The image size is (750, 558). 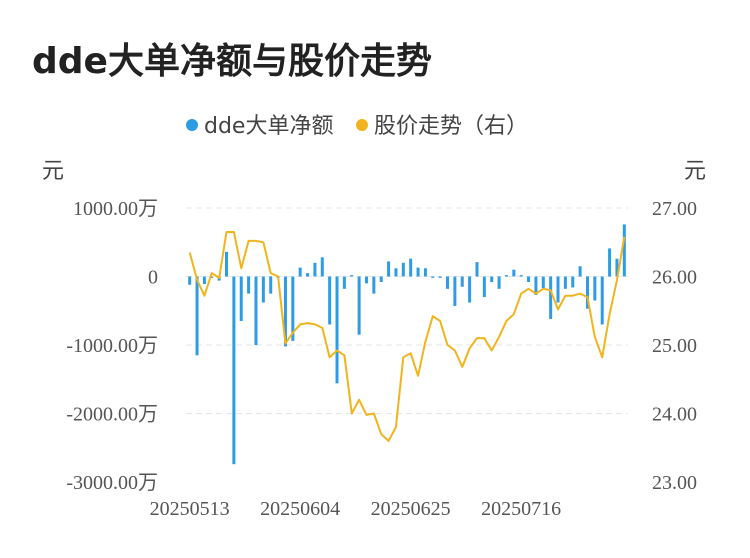 I want to click on right-tick-label: 26.00, so click(x=674, y=278).